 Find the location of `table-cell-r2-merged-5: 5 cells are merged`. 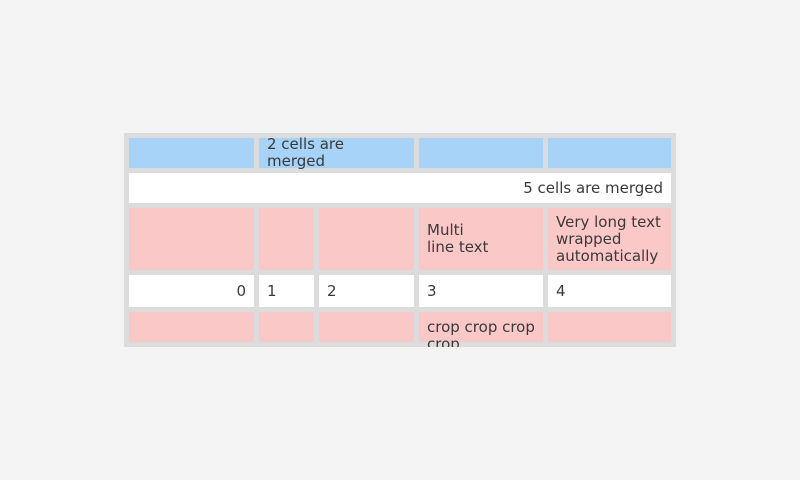

table-cell-r2-merged-5: 5 cells are merged is located at coordinates (400, 188).